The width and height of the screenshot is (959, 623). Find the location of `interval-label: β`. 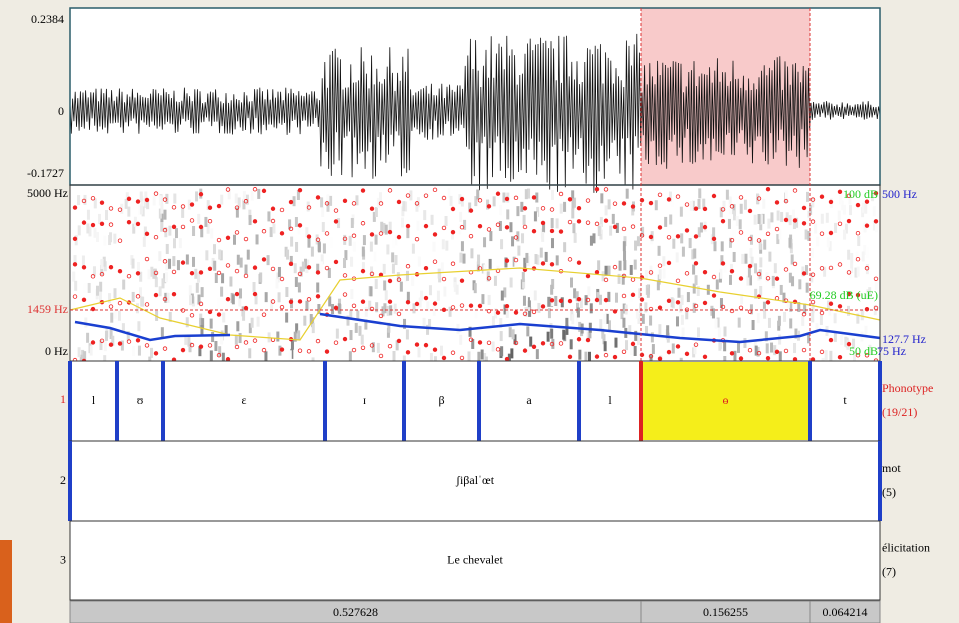

interval-label: β is located at coordinates (441, 400).